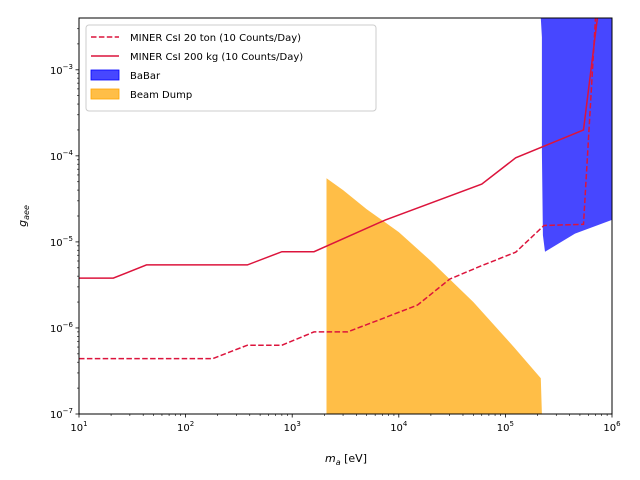 This screenshot has height=480, width=640. I want to click on x-tick-label: 10⁶, so click(612, 427).